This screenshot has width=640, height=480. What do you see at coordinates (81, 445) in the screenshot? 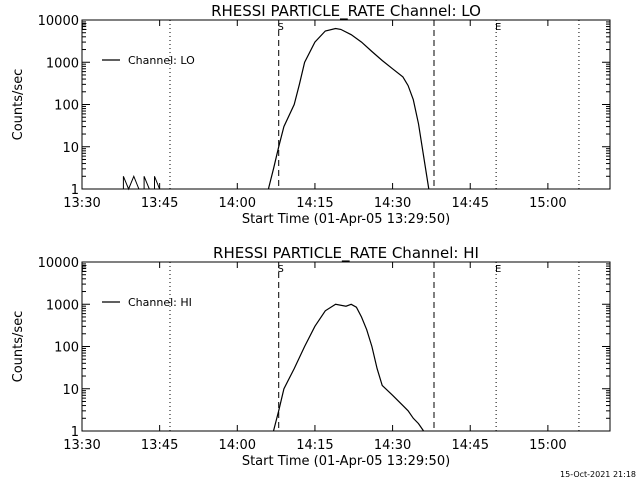
I see `chart-2-x-tick-label: 13:30` at bounding box center [81, 445].